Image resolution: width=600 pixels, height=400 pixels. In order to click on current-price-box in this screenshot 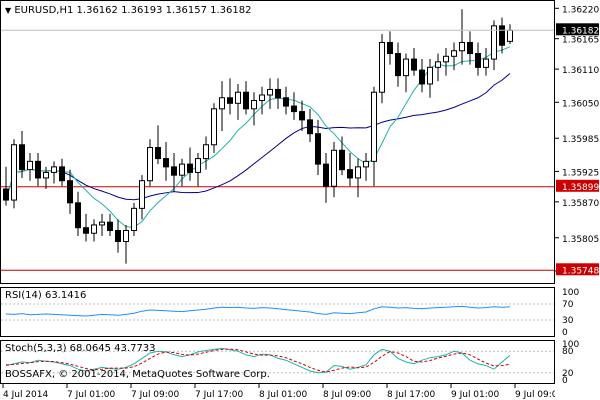, I will do `click(577, 29)`.